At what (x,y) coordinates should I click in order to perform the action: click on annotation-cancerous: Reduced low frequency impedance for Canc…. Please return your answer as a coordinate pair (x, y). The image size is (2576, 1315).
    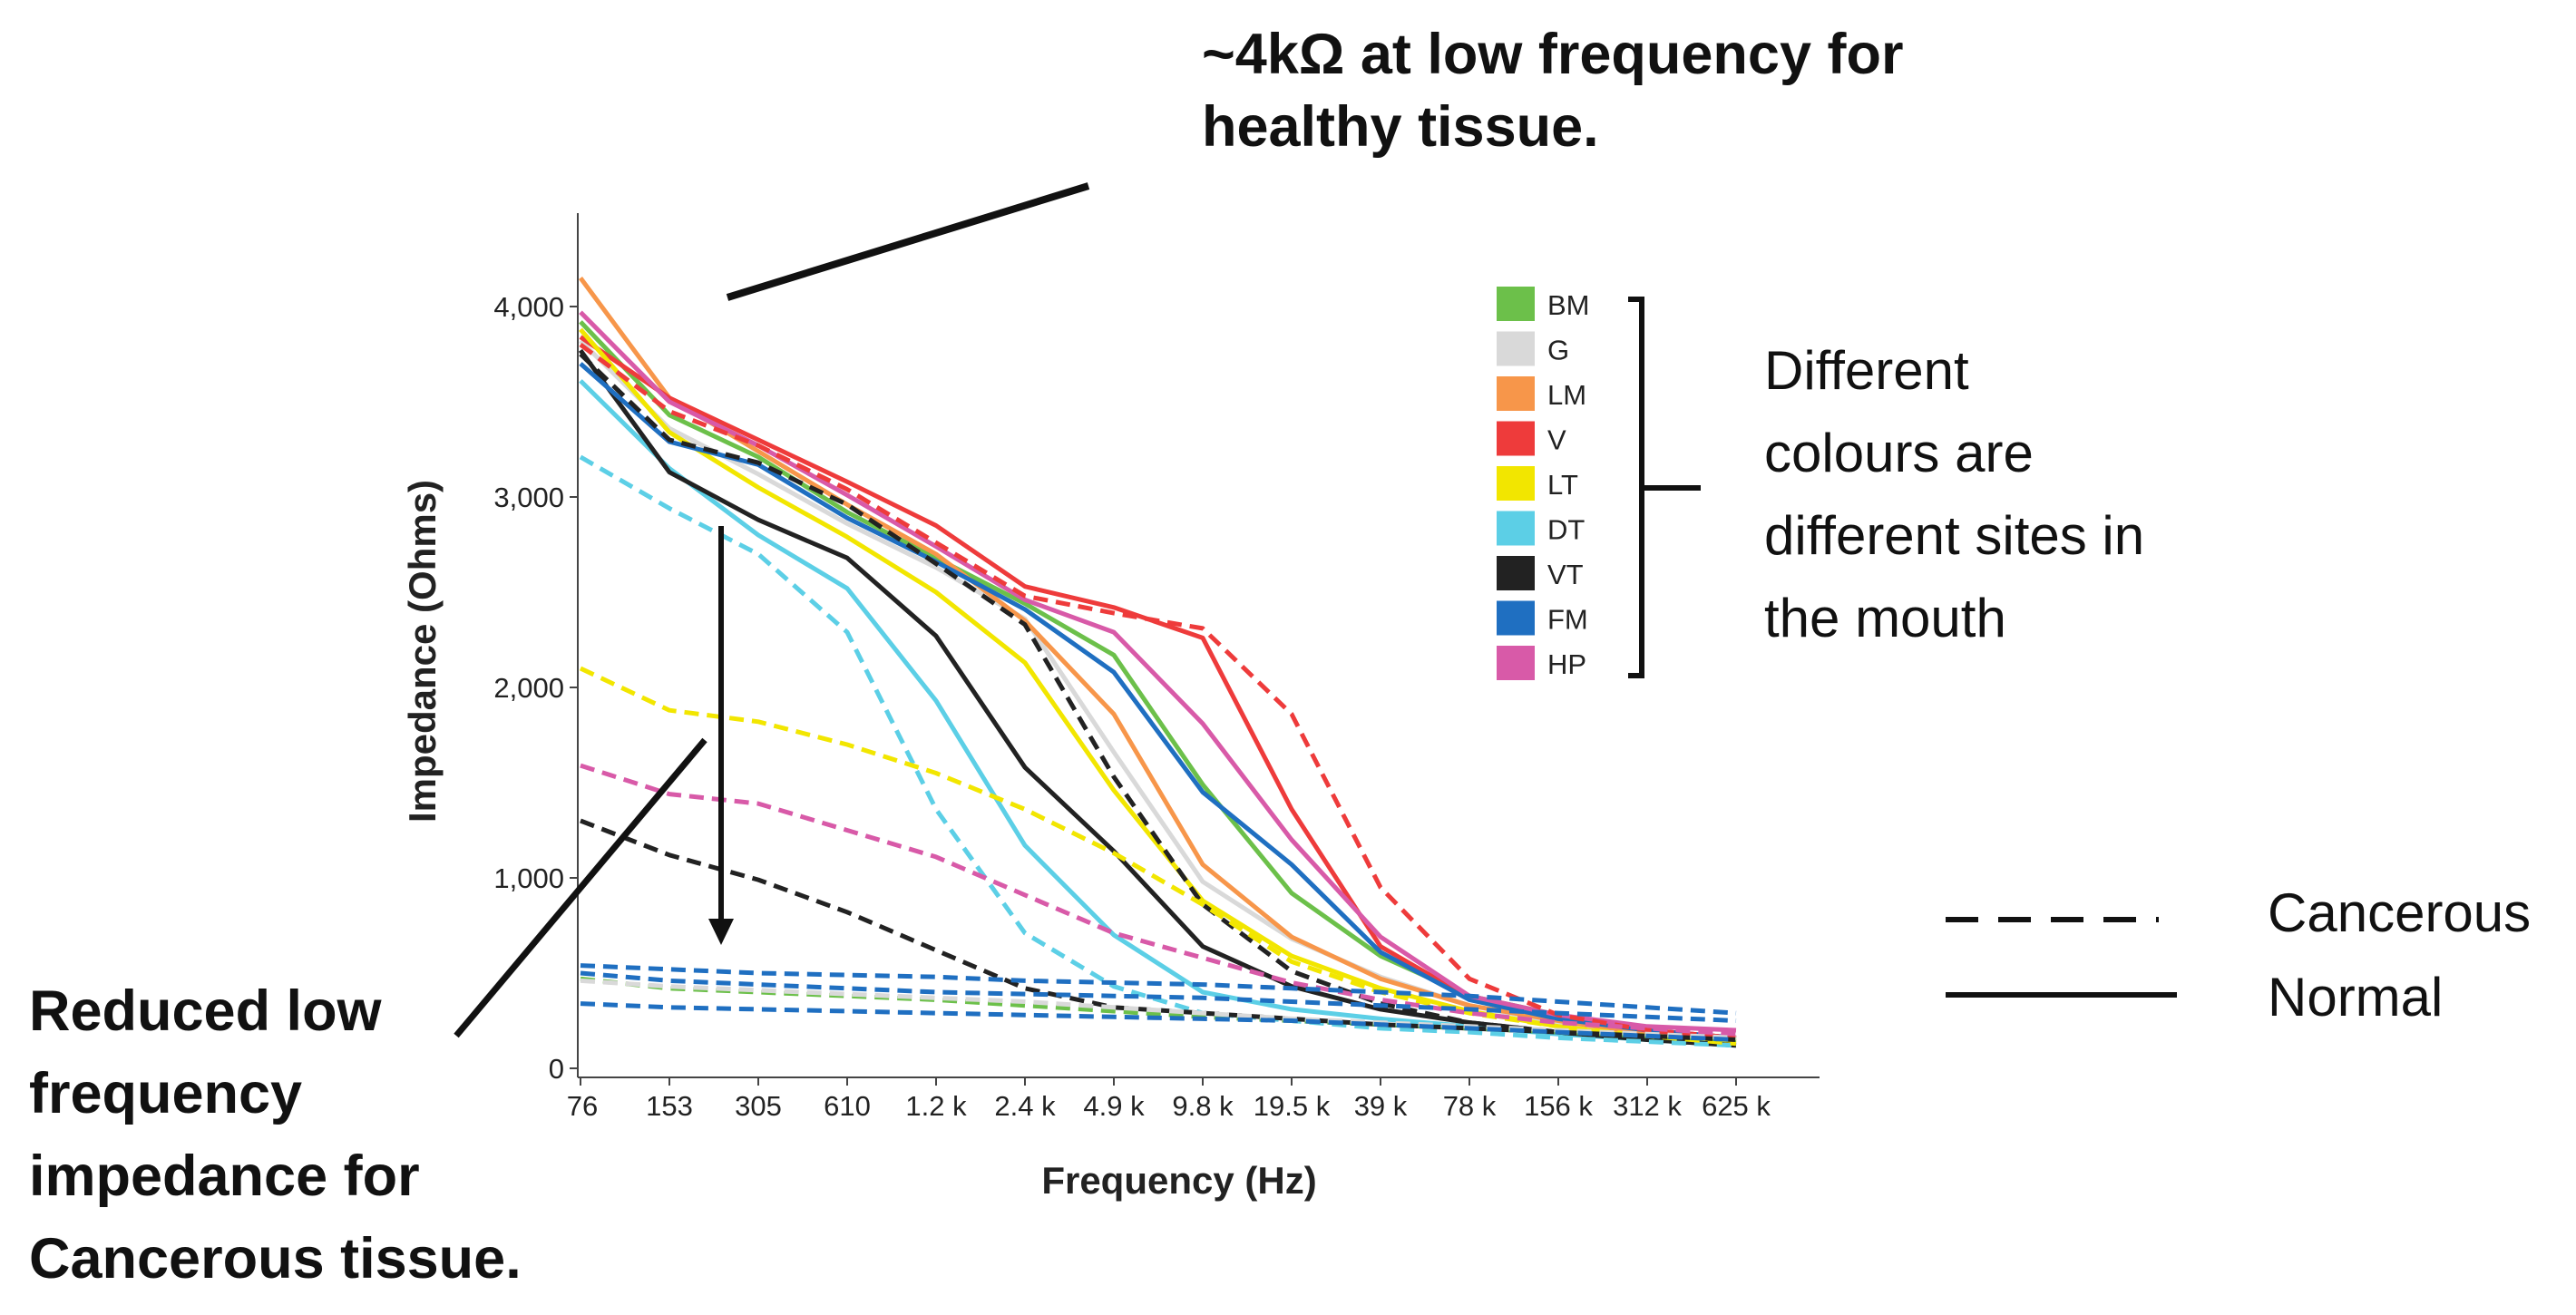
    Looking at the image, I should click on (275, 1135).